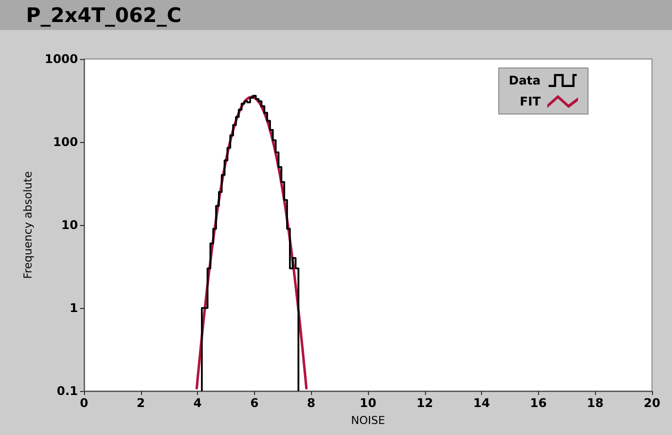 This screenshot has width=672, height=435. What do you see at coordinates (67, 391) in the screenshot?
I see `y-tick-label: 0.1` at bounding box center [67, 391].